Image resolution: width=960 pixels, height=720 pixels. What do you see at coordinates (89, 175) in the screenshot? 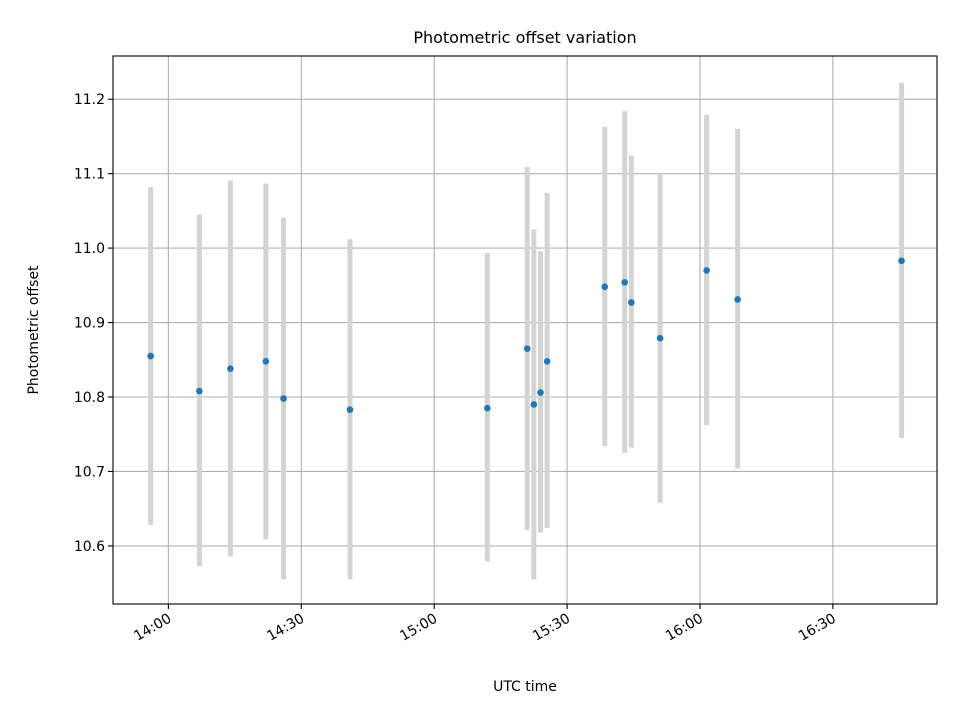
I see `y-tick-label: 11.1` at bounding box center [89, 175].